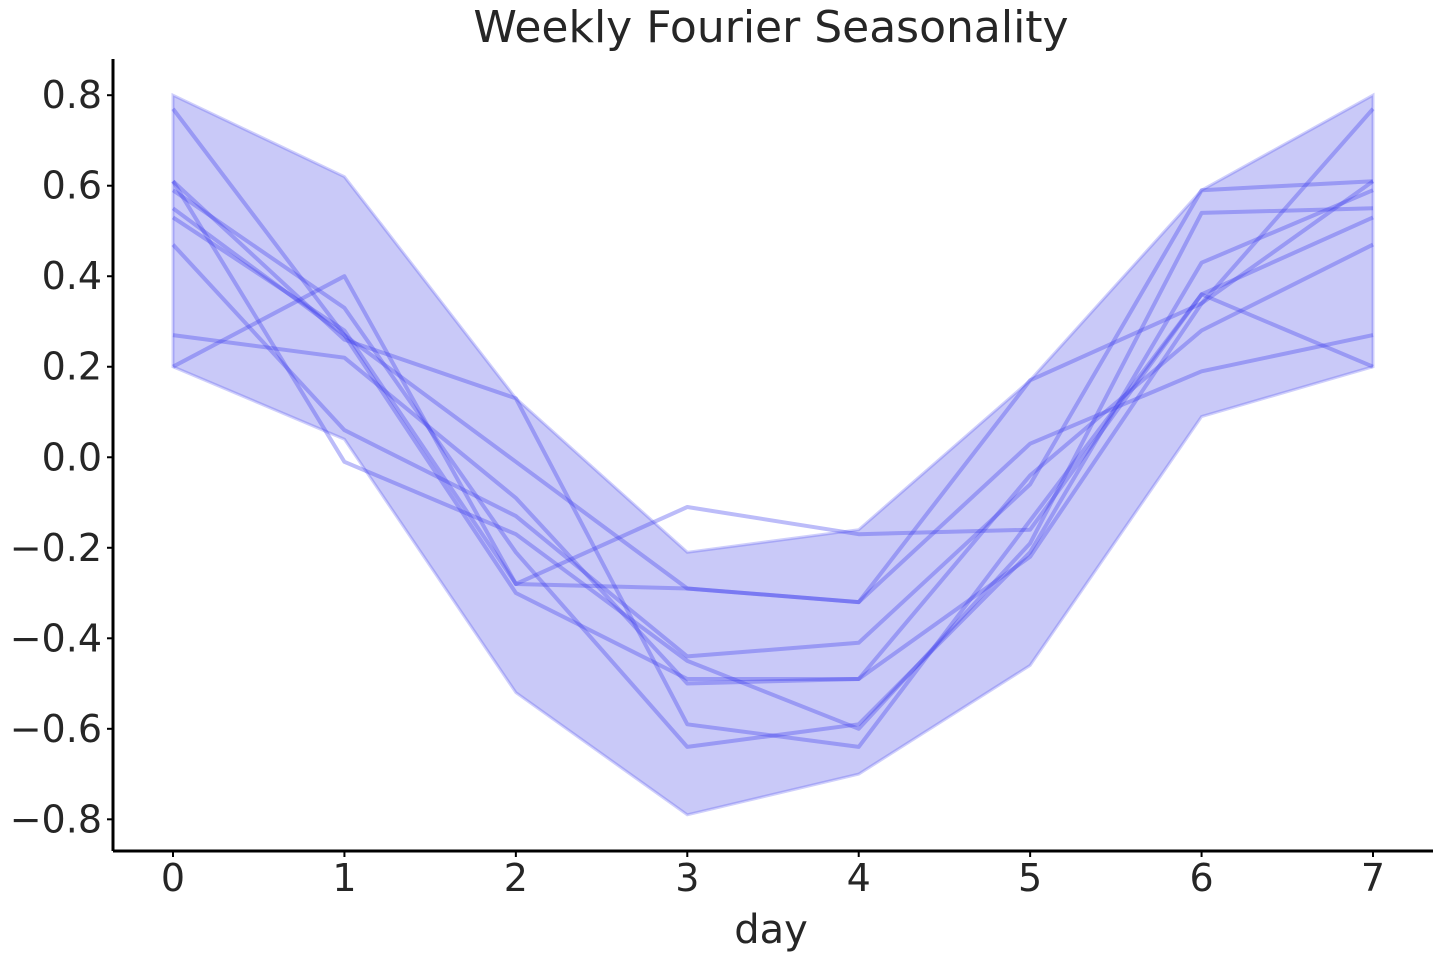  I want to click on y-tick-label: −0.6, so click(56, 729).